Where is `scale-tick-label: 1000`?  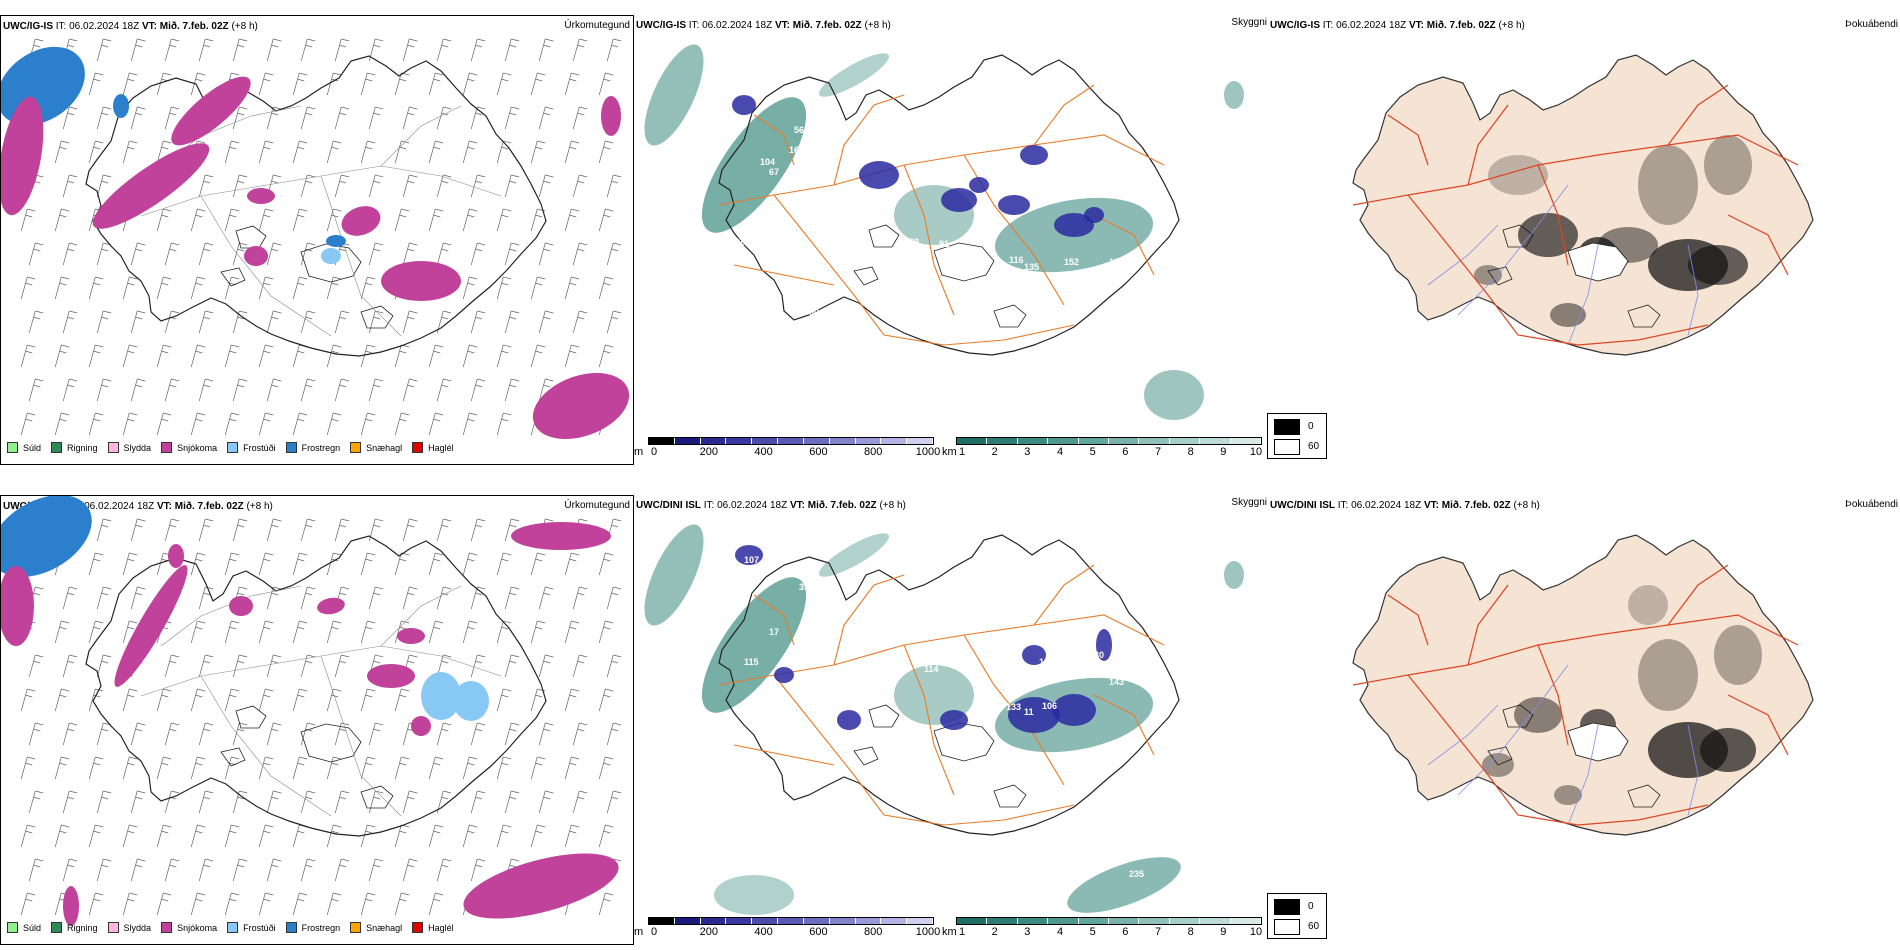 scale-tick-label: 1000 is located at coordinates (928, 932).